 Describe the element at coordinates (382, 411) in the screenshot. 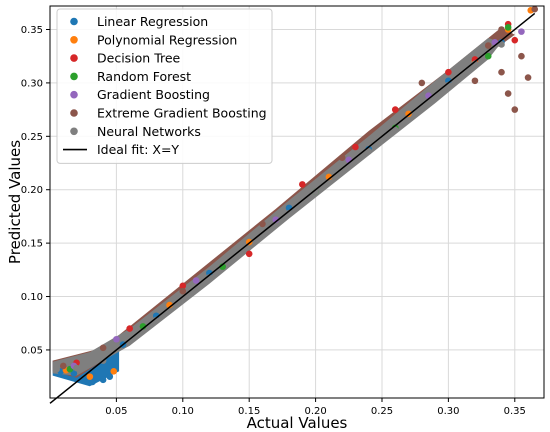

I see `x-tick-label: 0.25` at that location.